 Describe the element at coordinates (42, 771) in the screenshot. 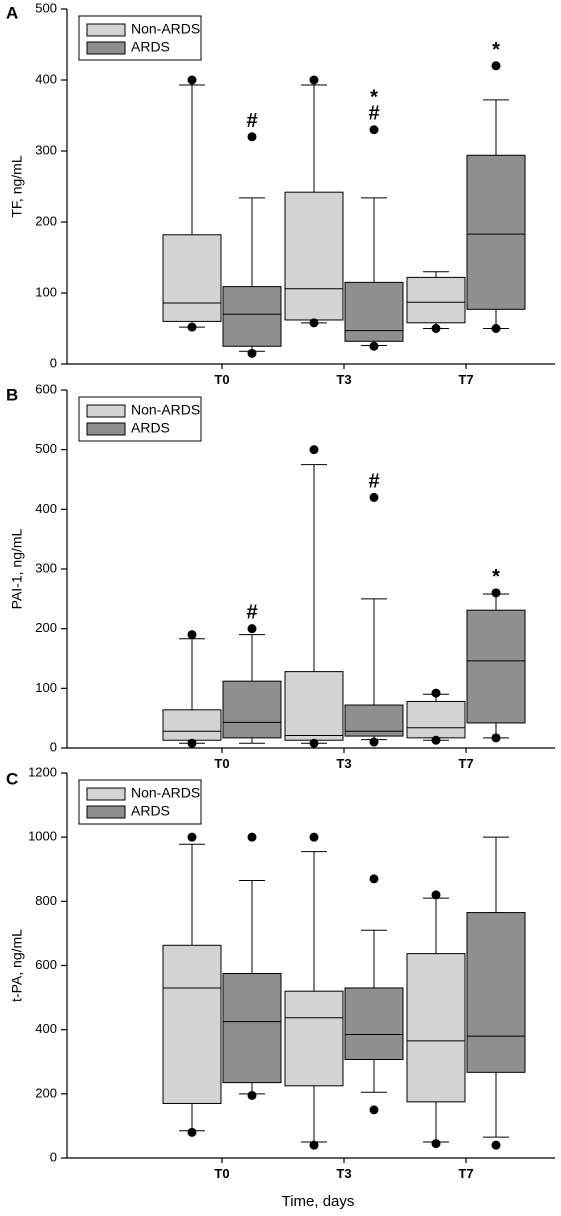

I see `y-tick-label: 1200` at that location.